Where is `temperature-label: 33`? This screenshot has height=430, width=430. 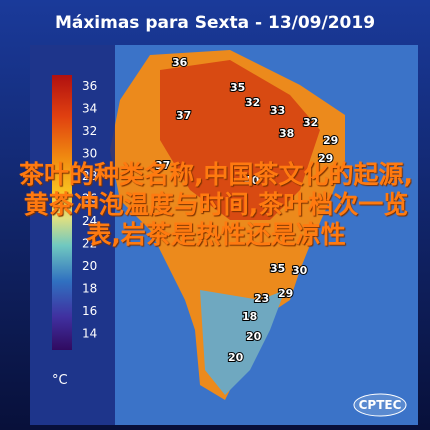 temperature-label: 33 is located at coordinates (277, 110).